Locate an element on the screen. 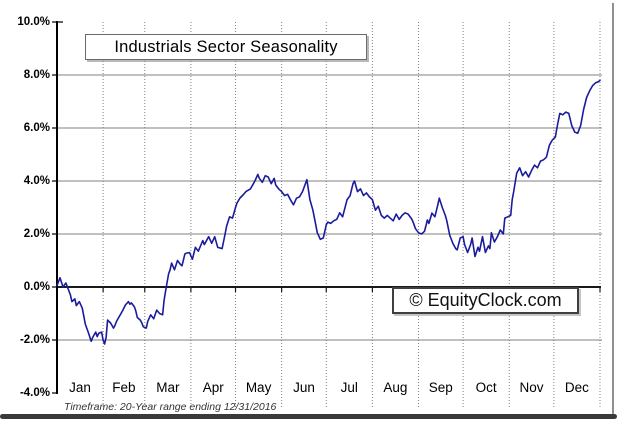 This screenshot has width=617, height=424. x-axis-month-label: Apr is located at coordinates (213, 387).